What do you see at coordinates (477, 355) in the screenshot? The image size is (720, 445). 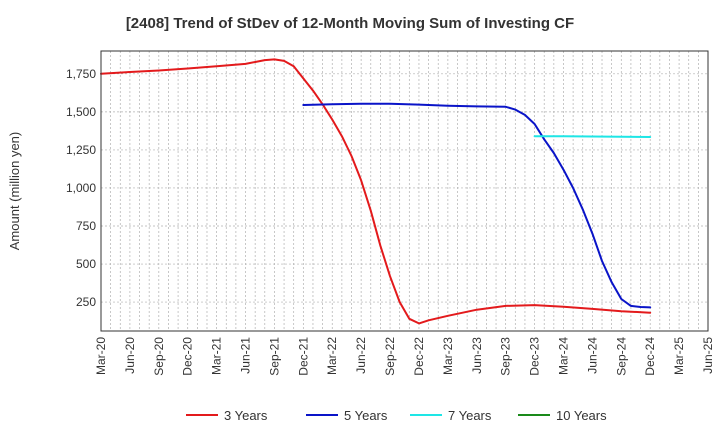 I see `x-tick-label: Jun-23` at bounding box center [477, 355].